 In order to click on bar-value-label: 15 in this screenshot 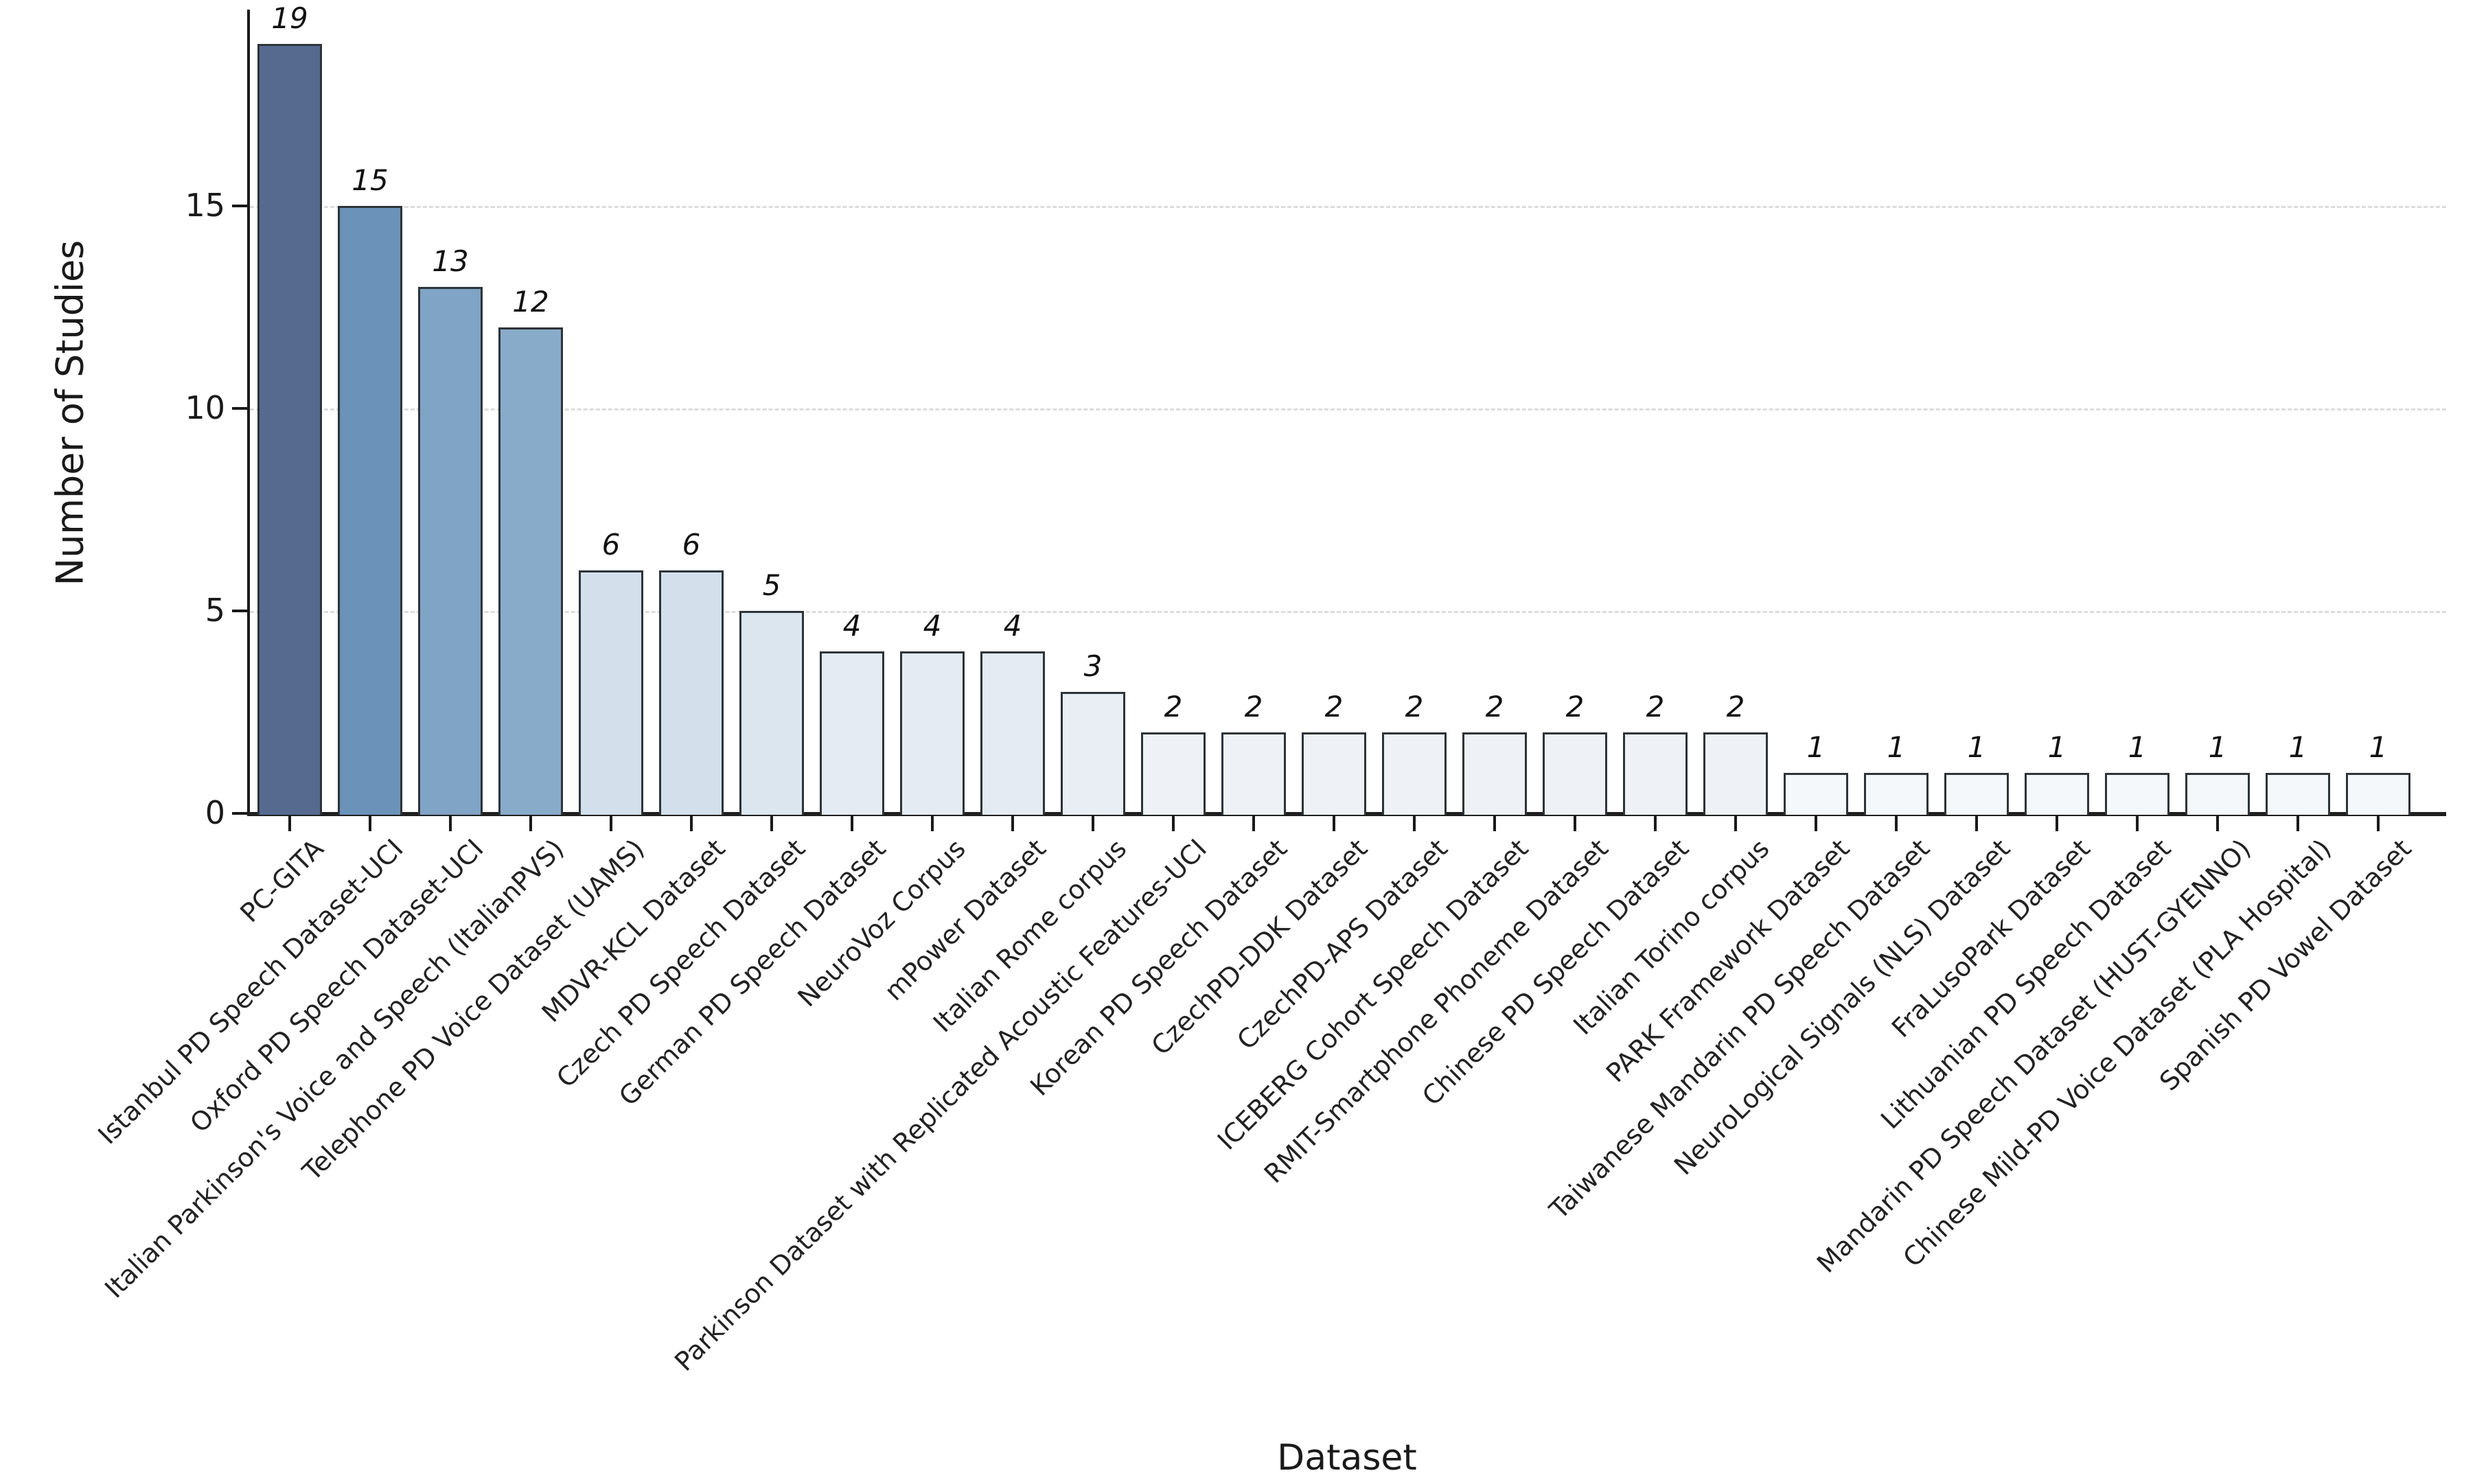, I will do `click(370, 180)`.